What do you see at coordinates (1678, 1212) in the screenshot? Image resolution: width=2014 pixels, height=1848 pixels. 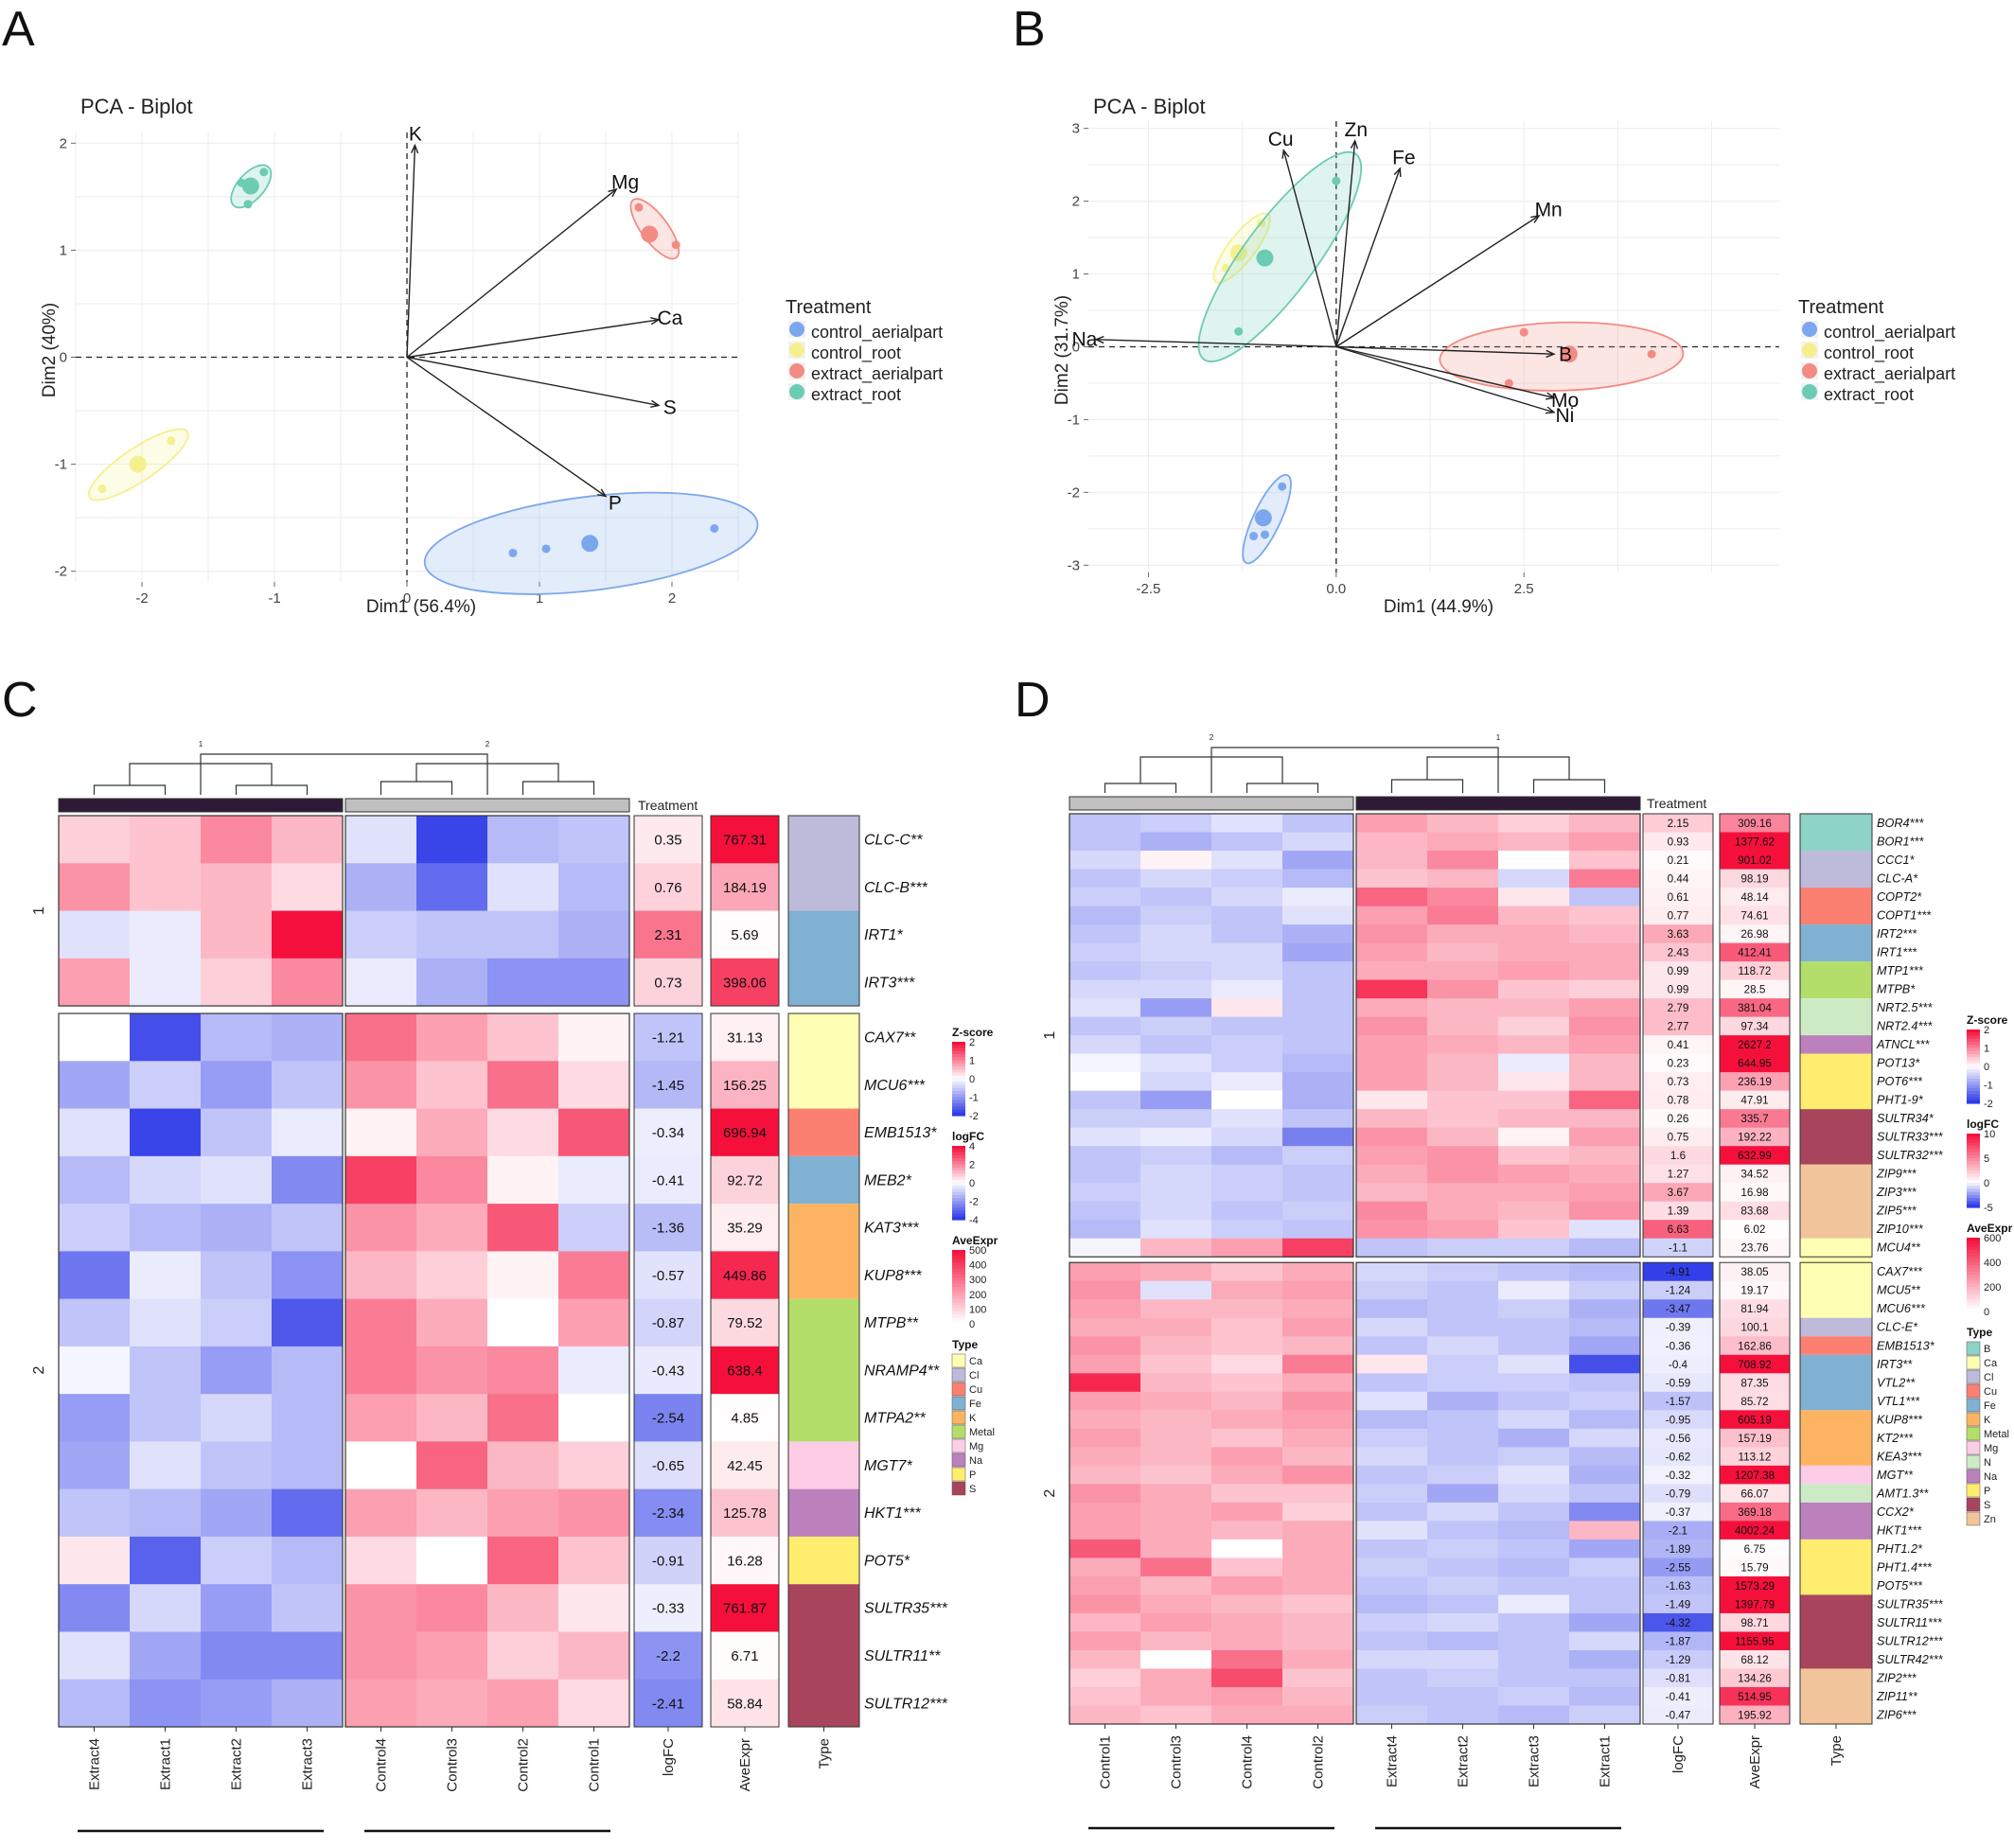 I see `logfc-value: 1.39` at bounding box center [1678, 1212].